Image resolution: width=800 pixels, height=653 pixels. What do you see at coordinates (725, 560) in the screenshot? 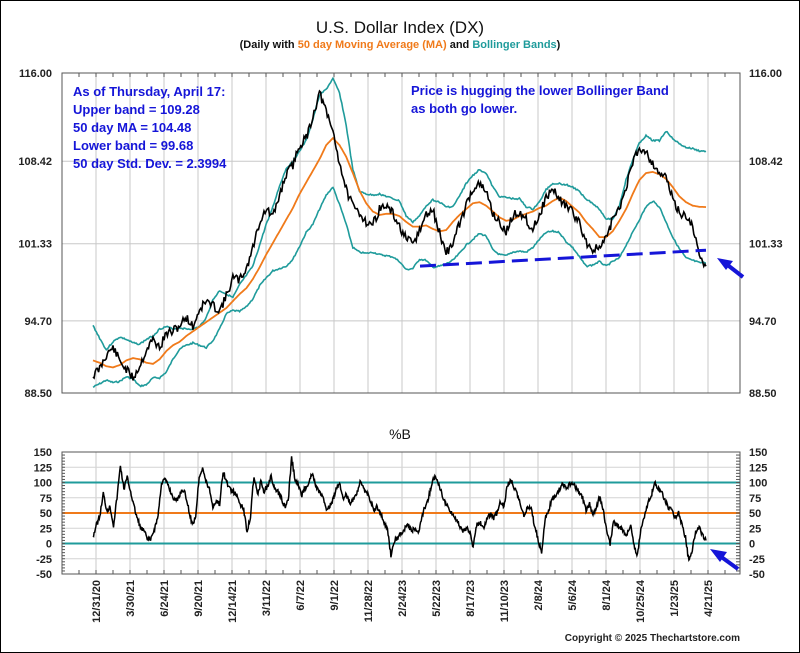
I see `percent-b-arrow-icon` at bounding box center [725, 560].